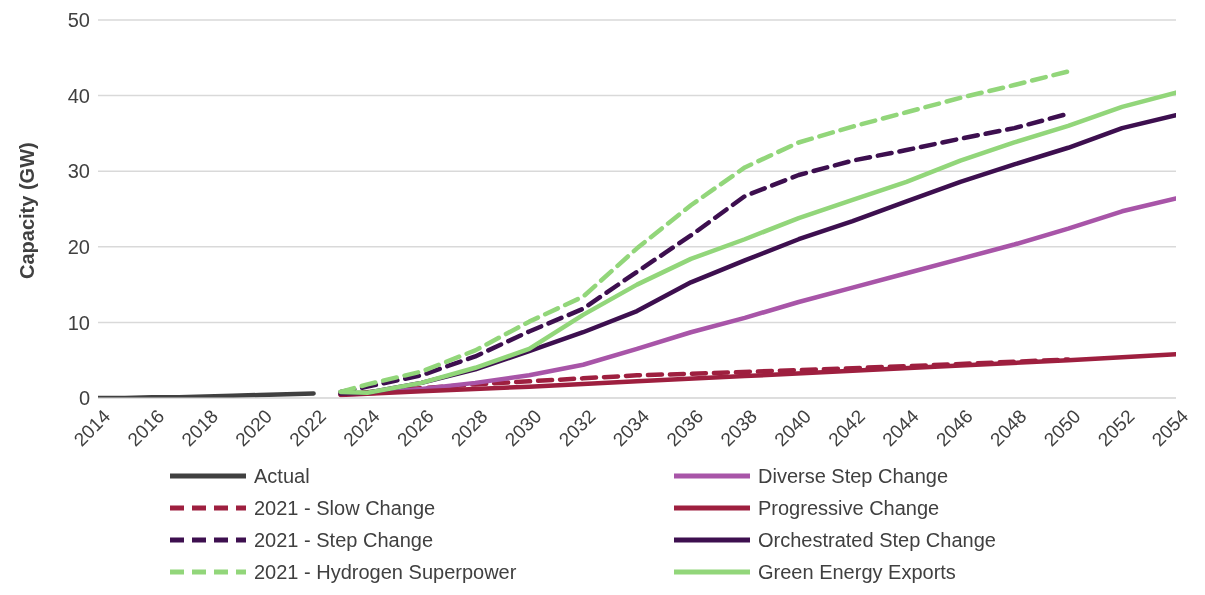 The height and width of the screenshot is (595, 1205). What do you see at coordinates (877, 540) in the screenshot?
I see `legend-label: Orchestrated Step Change` at bounding box center [877, 540].